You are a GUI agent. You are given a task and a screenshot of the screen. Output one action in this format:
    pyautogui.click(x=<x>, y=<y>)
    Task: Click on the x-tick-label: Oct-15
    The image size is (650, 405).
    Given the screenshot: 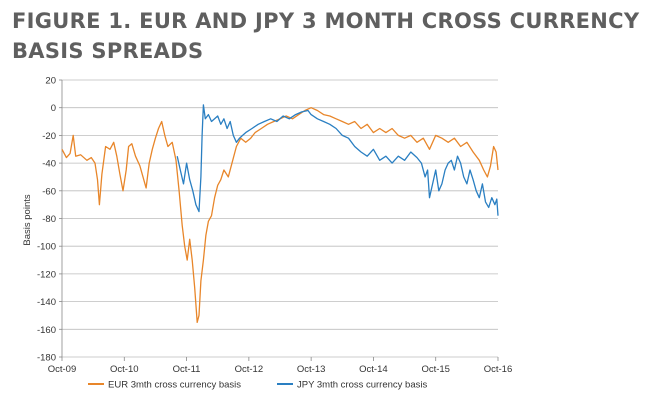 What is the action you would take?
    pyautogui.click(x=435, y=369)
    